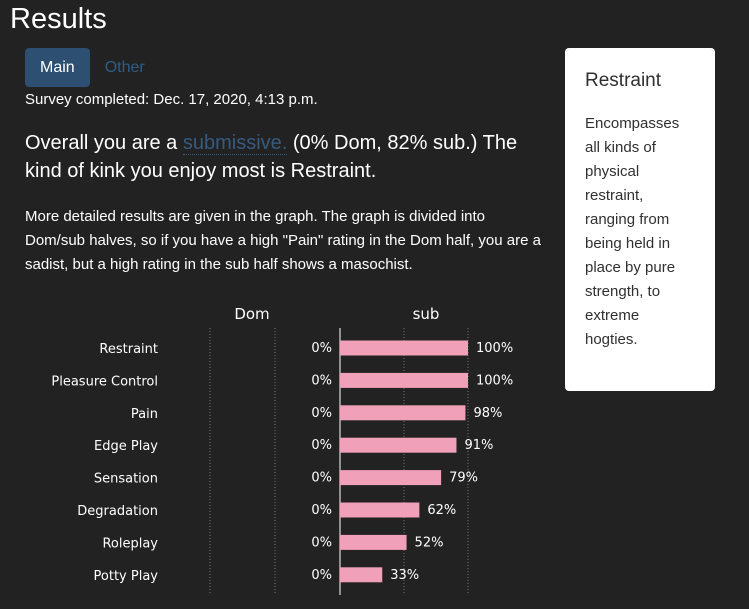 The image size is (749, 609). I want to click on results-tabs: Main Other, so click(92, 67).